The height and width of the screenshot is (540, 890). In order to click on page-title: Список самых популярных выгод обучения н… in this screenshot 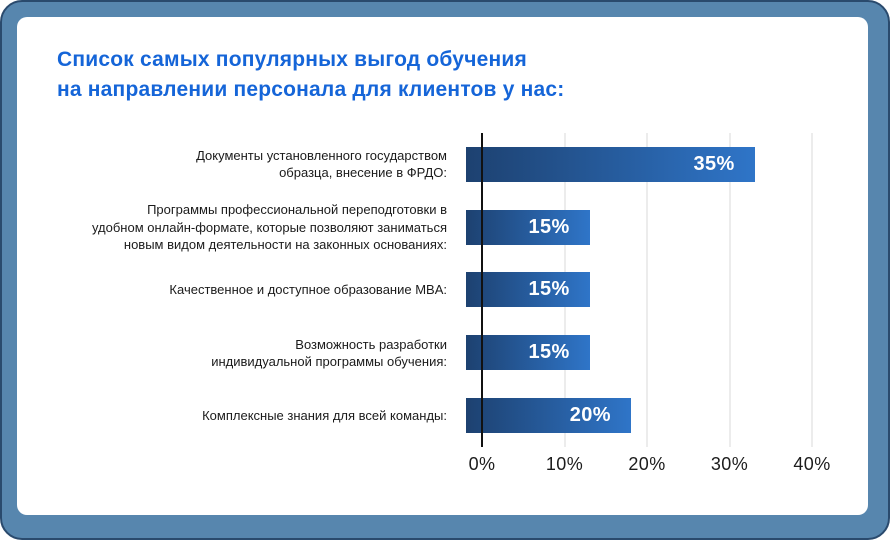, I will do `click(337, 75)`.